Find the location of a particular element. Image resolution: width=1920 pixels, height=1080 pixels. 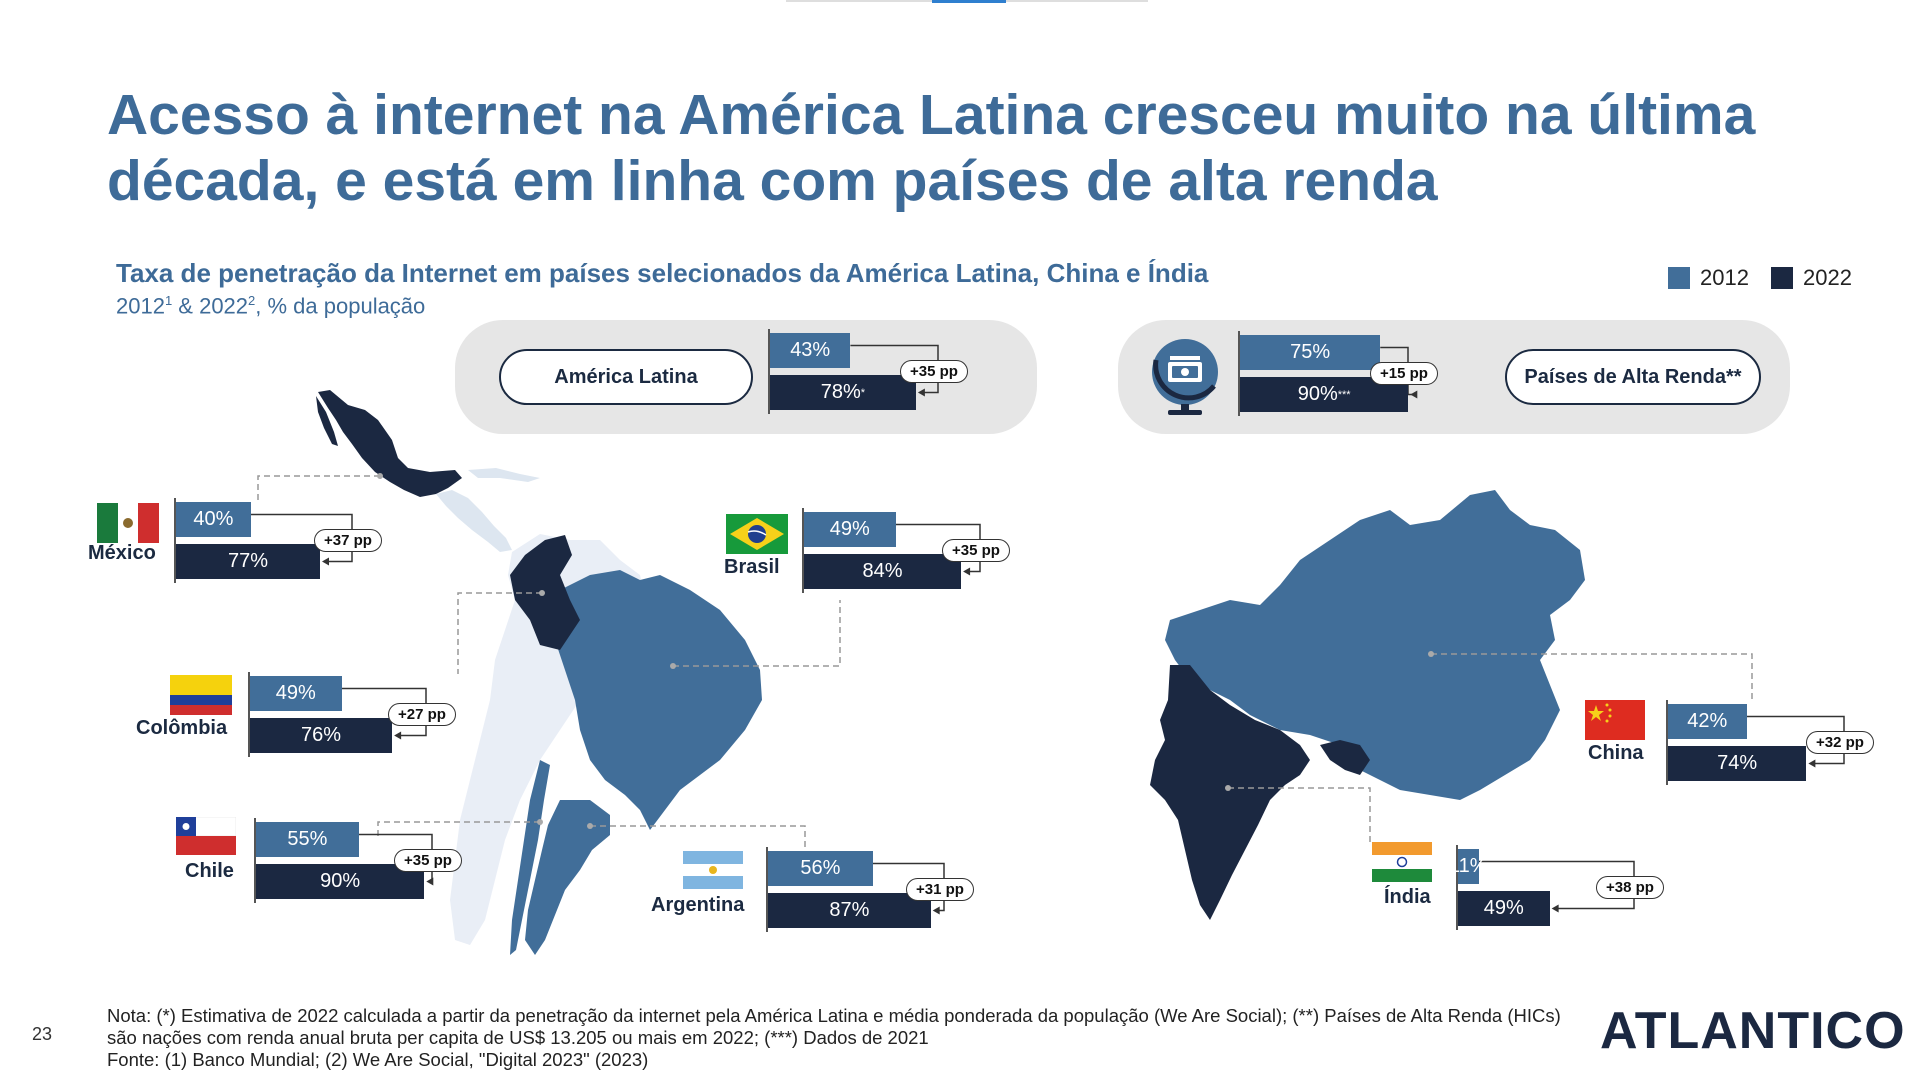

map-northeast-india is located at coordinates (1345, 757).